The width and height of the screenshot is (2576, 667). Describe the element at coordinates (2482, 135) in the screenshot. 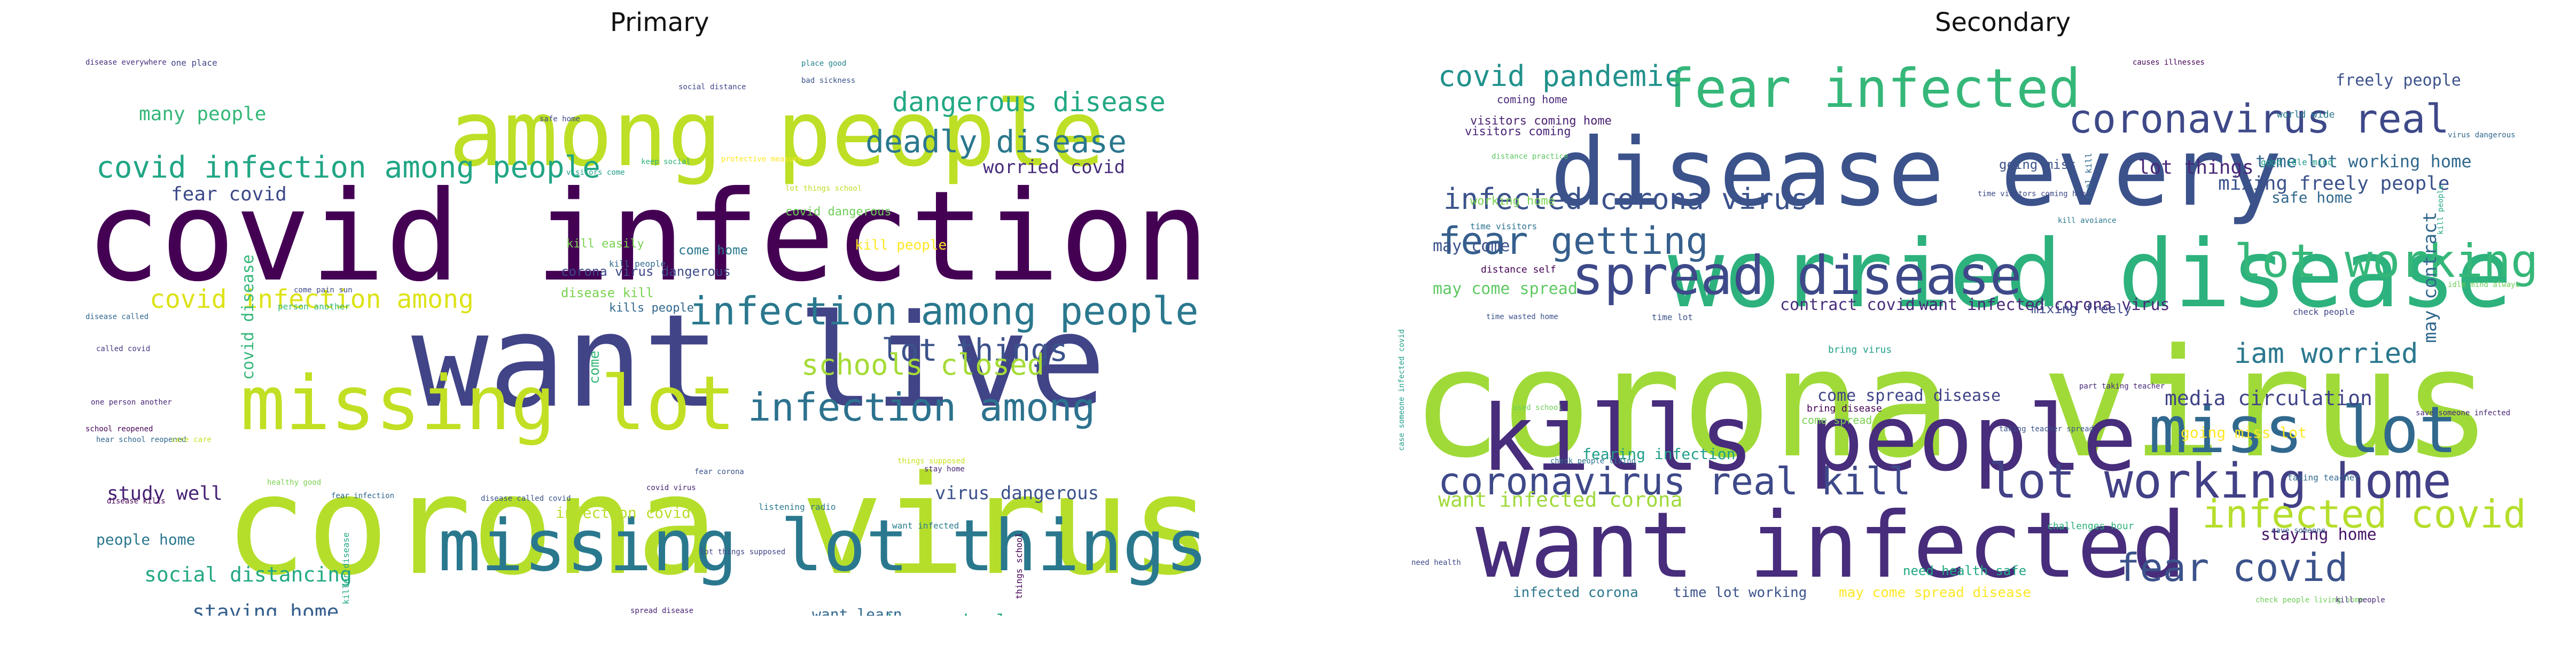

I see `secondary-word: virus dangerous` at that location.